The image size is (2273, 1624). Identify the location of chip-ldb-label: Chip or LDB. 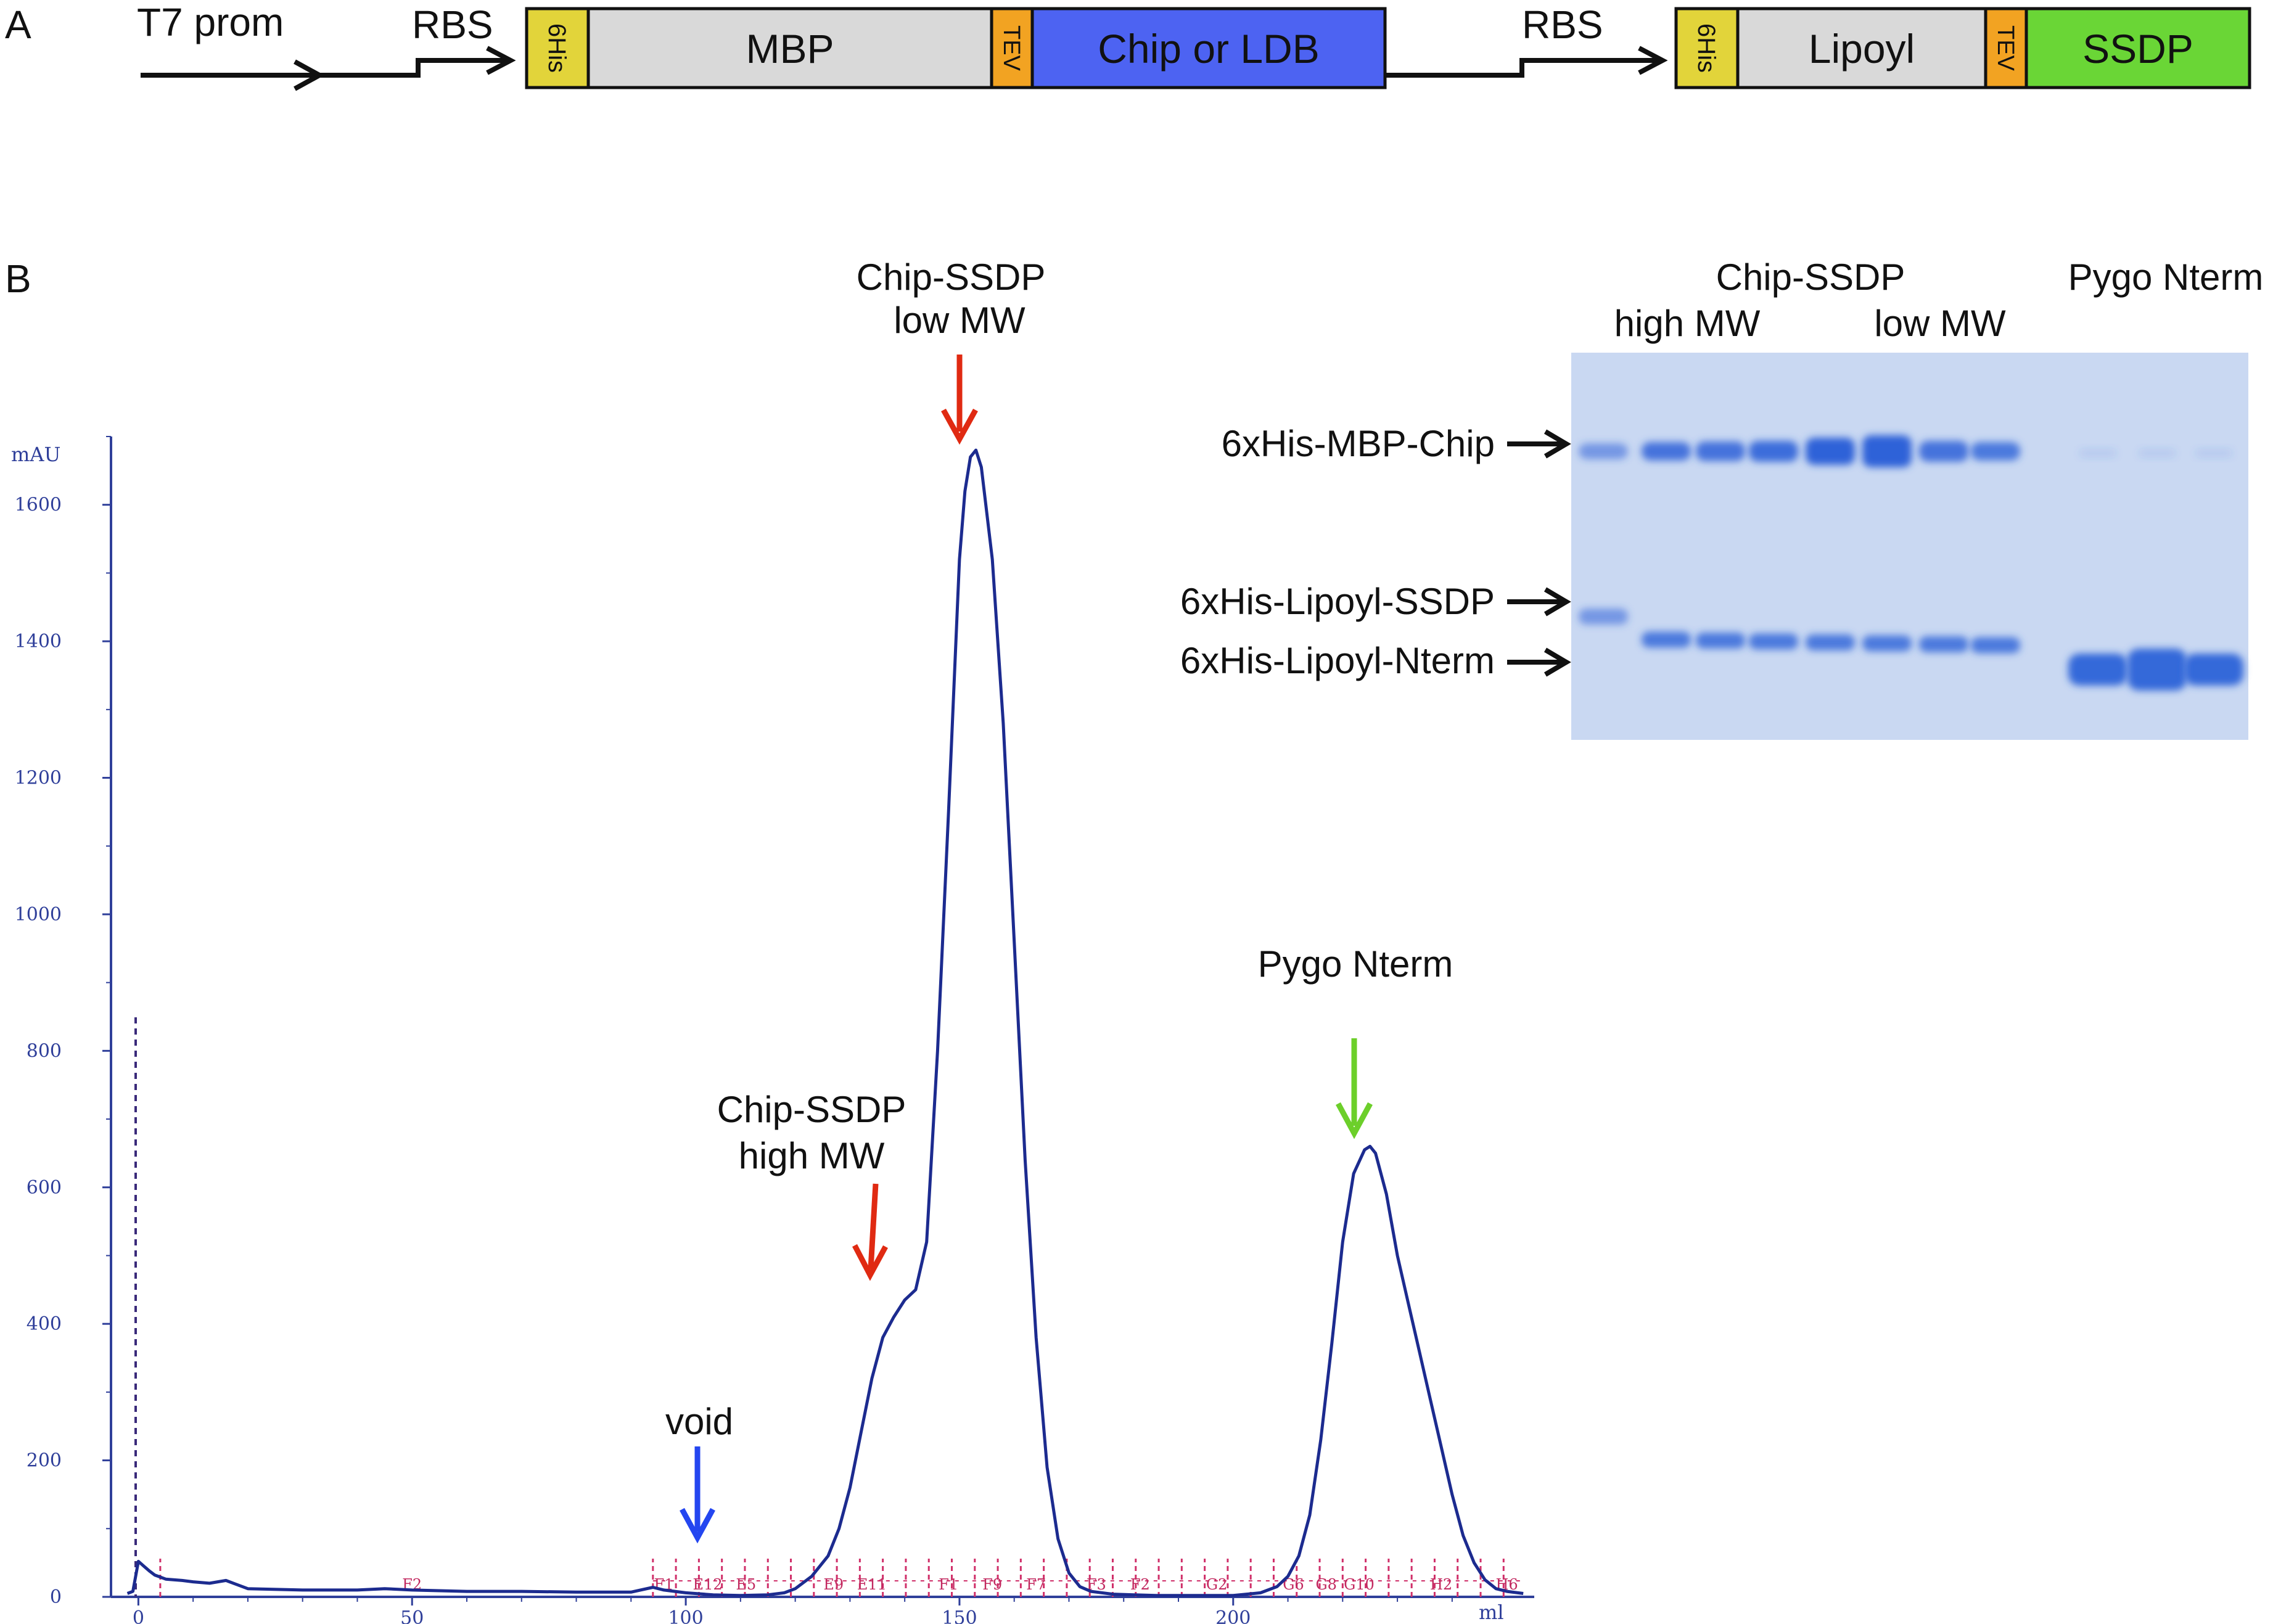
(1209, 49).